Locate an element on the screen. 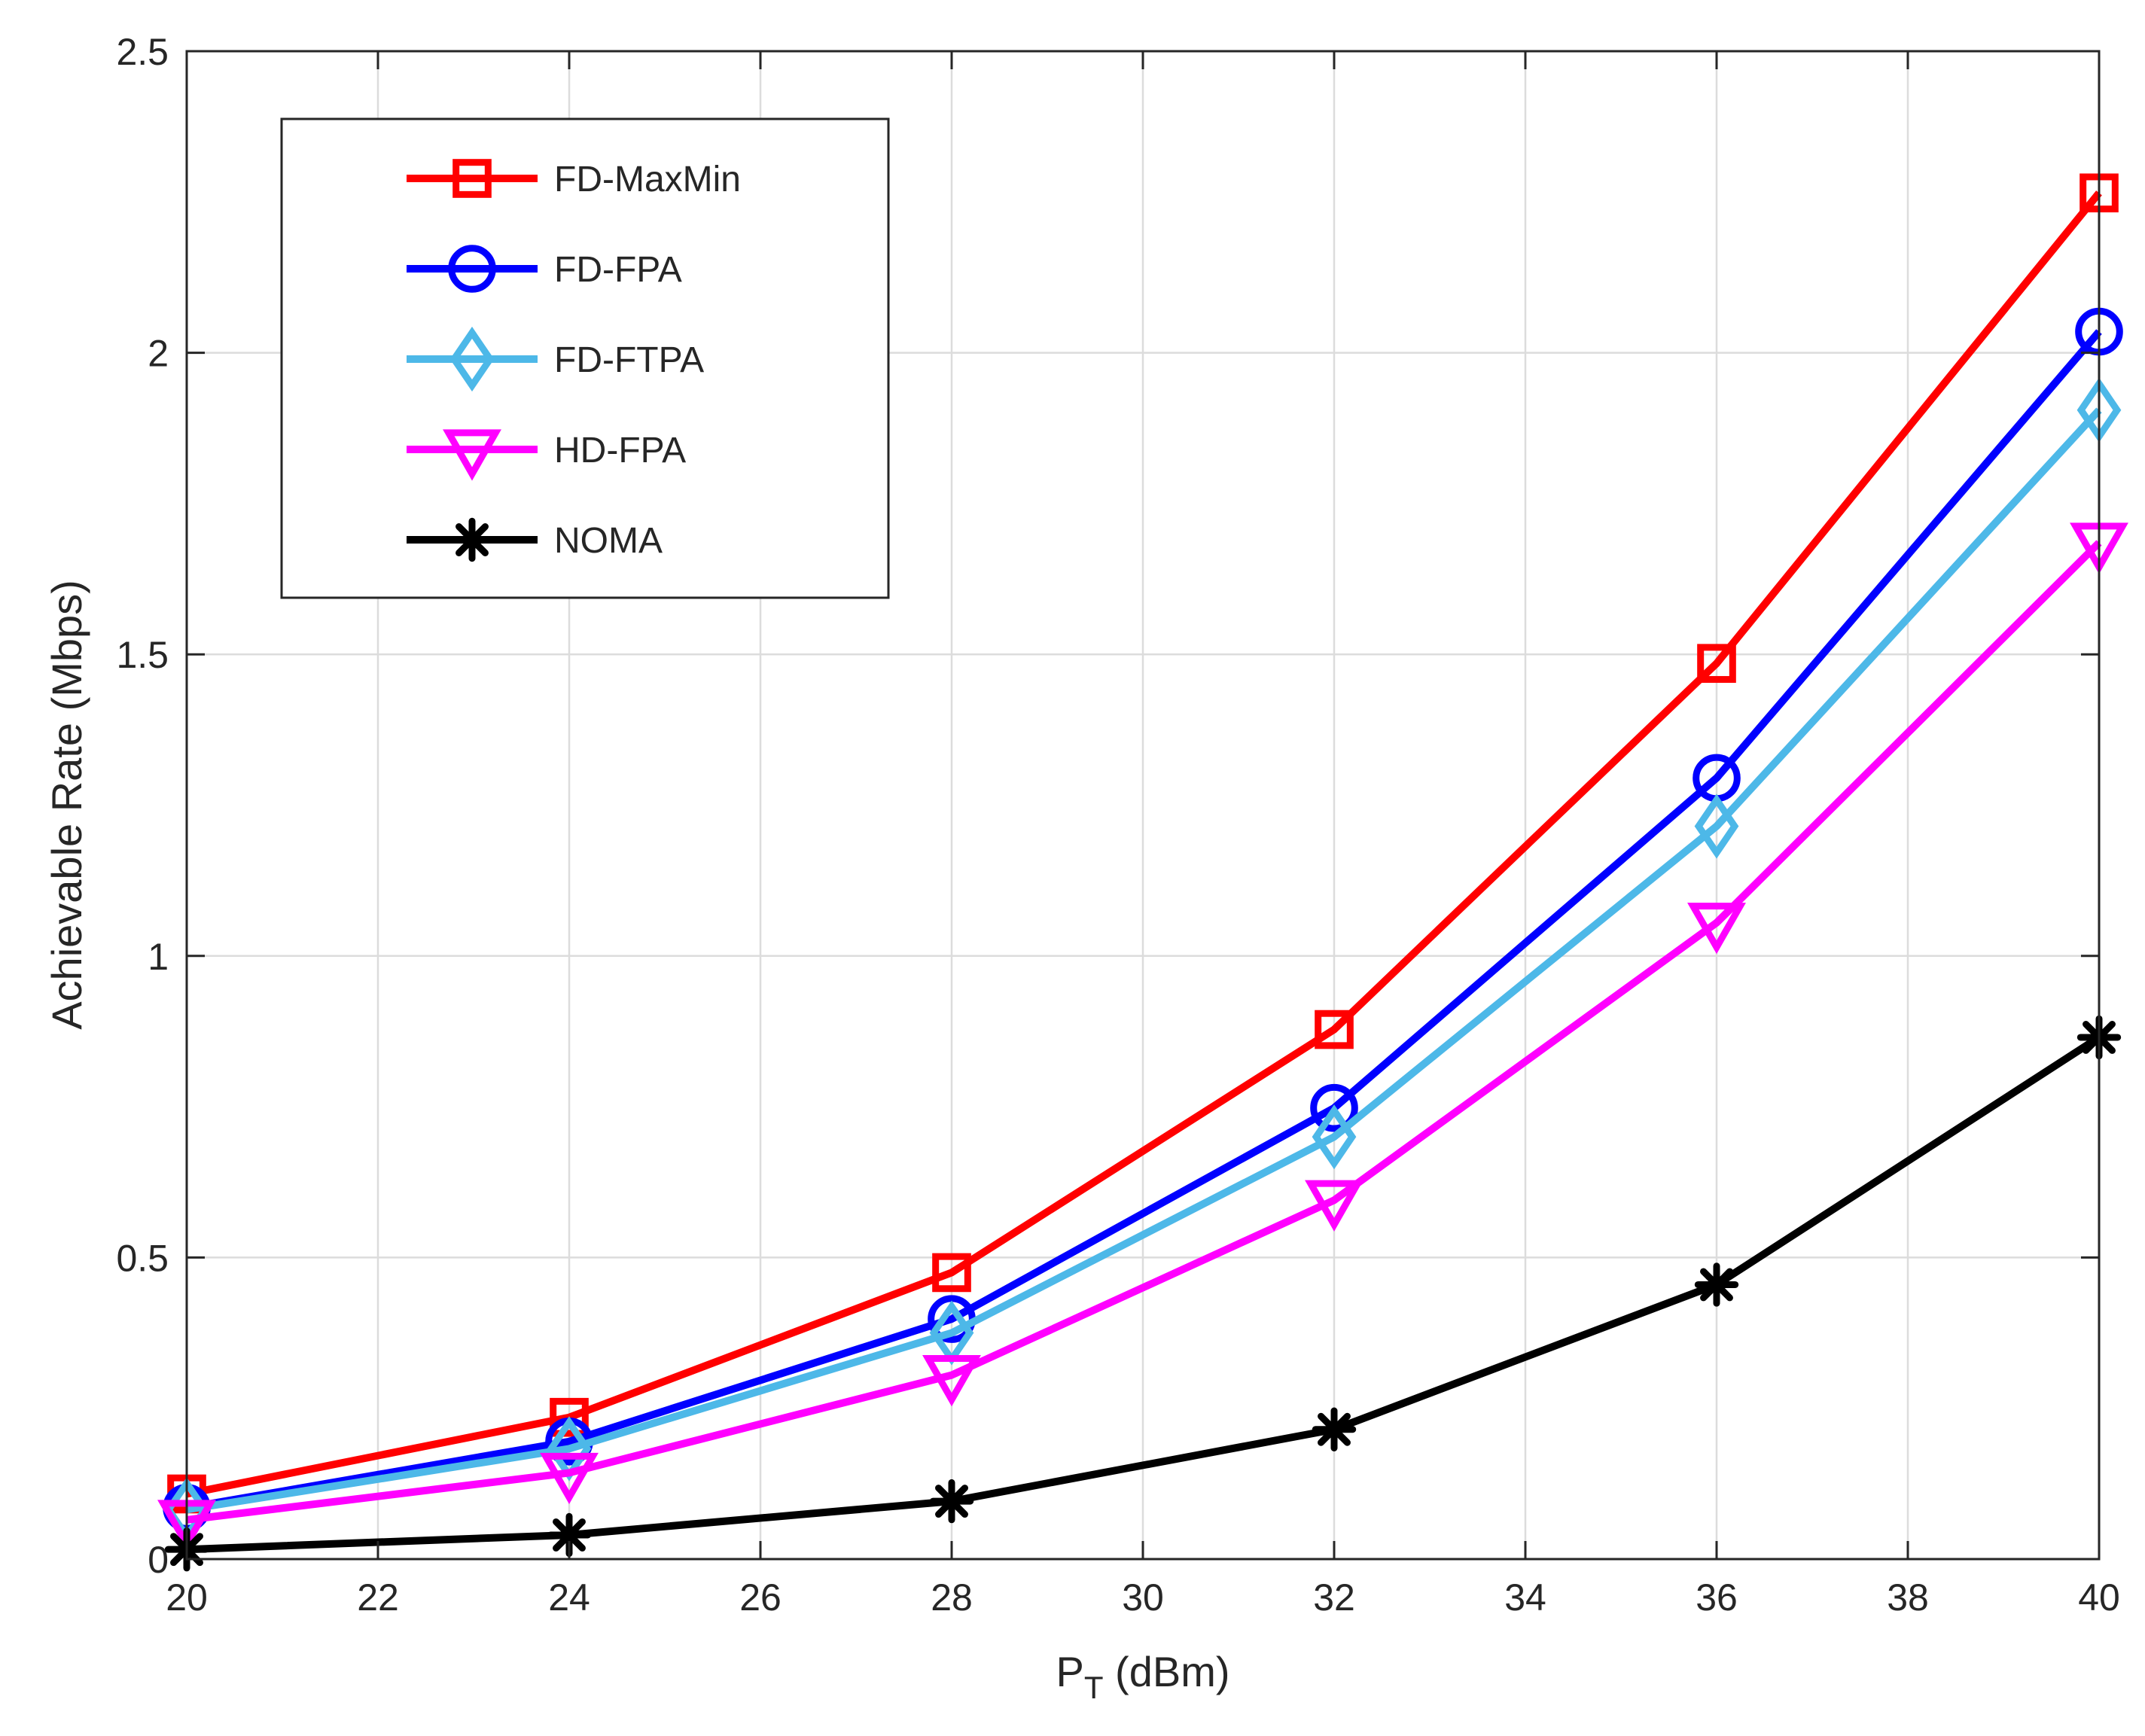 The image size is (2145, 1736). y-tick-label: 0.5 is located at coordinates (142, 1258).